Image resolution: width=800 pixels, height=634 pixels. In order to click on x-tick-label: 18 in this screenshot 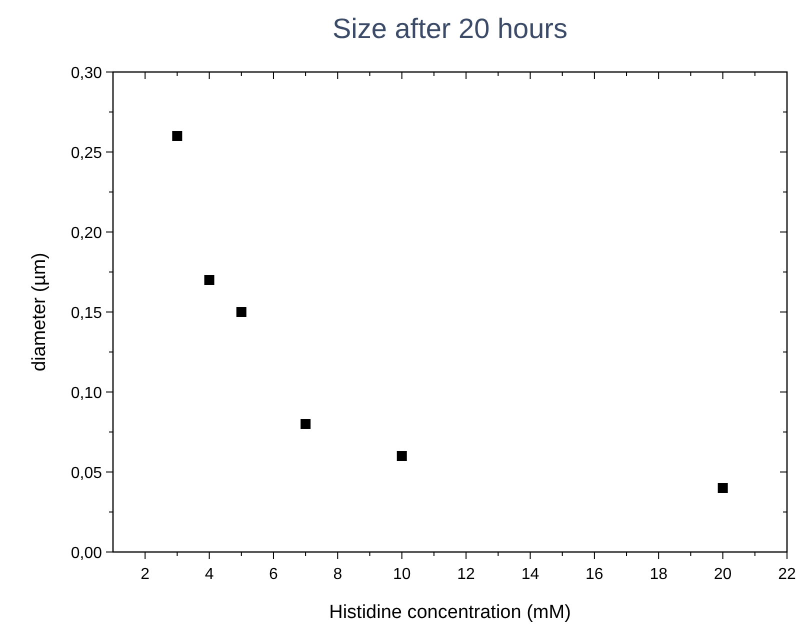, I will do `click(659, 574)`.